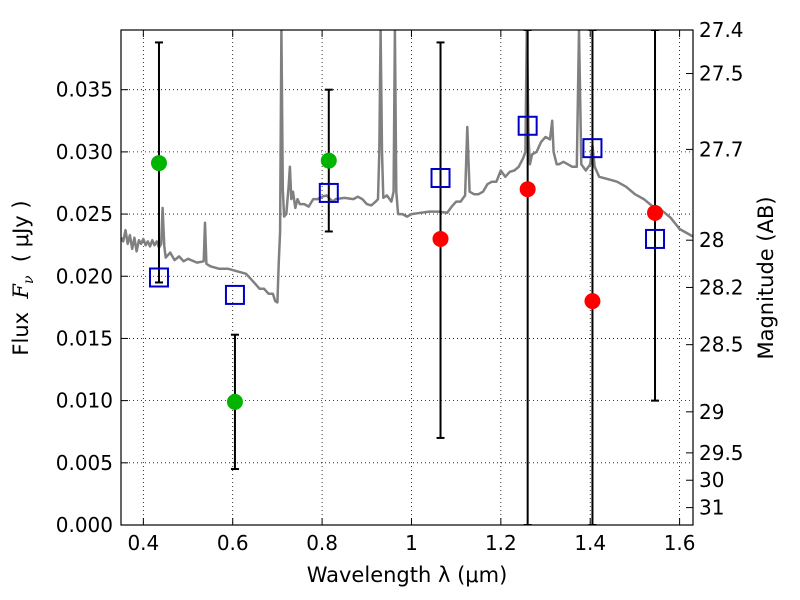  What do you see at coordinates (590, 543) in the screenshot?
I see `x-tick-label: 1.4` at bounding box center [590, 543].